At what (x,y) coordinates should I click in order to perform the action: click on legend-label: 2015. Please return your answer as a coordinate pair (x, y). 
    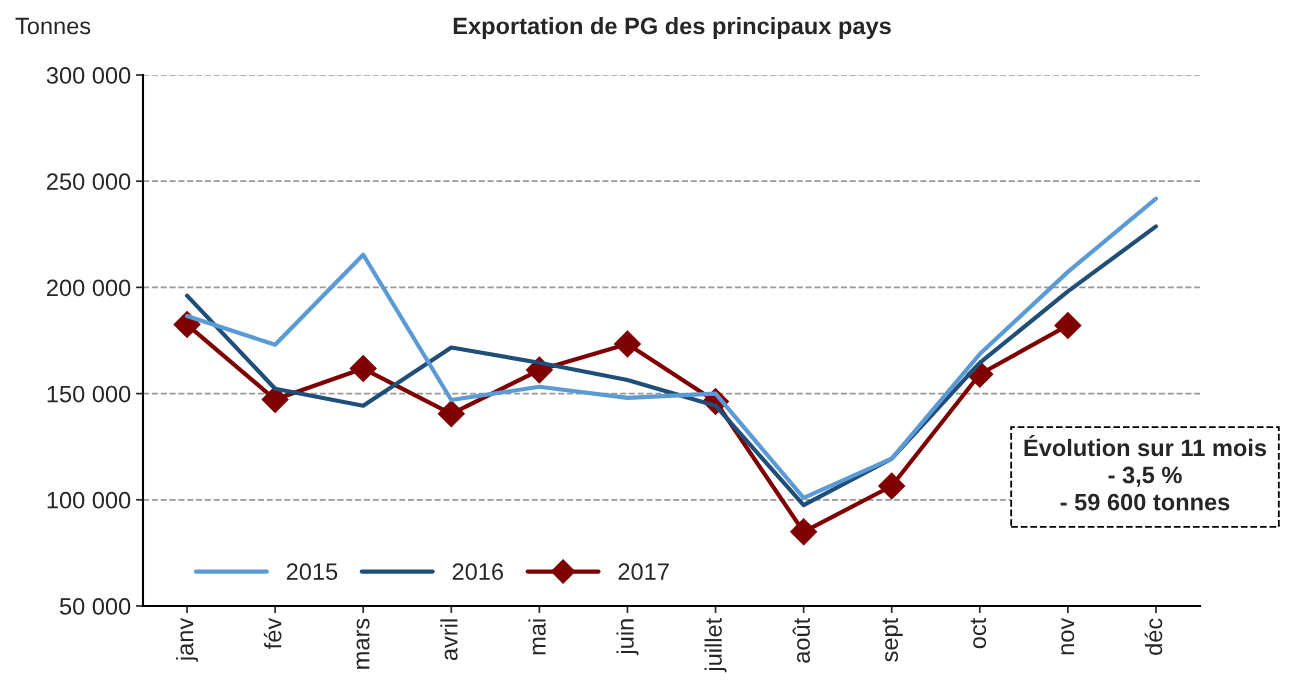
    Looking at the image, I should click on (312, 572).